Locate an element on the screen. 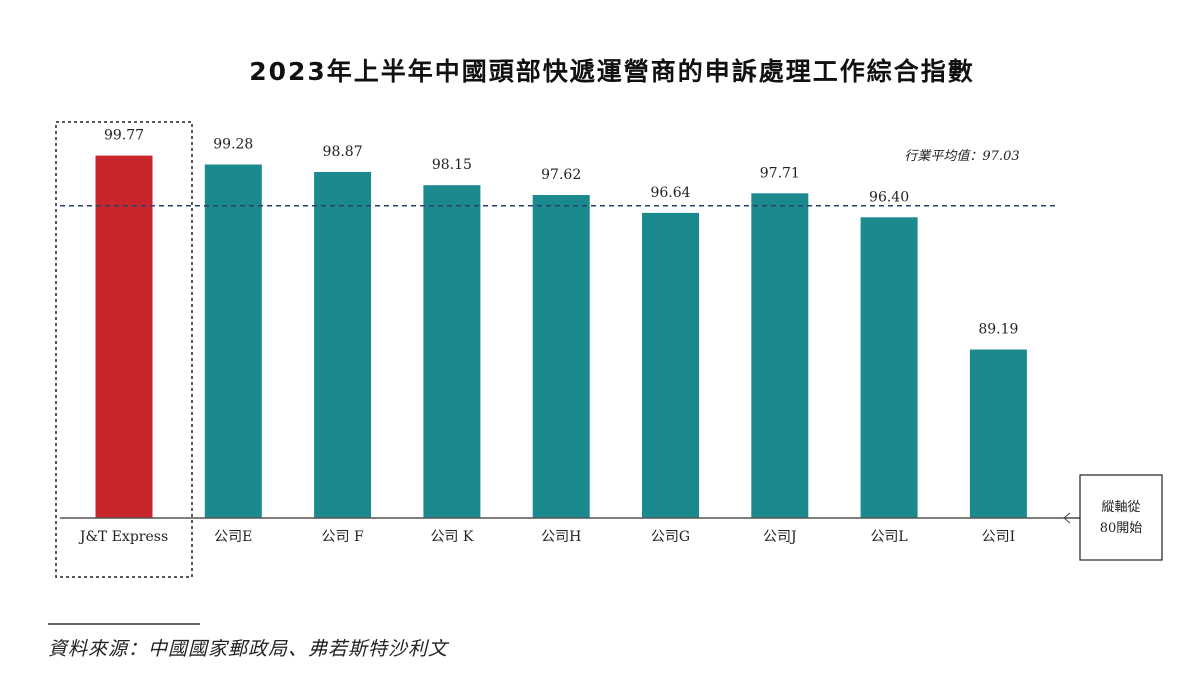  value-label-6: 97.71 is located at coordinates (780, 173).